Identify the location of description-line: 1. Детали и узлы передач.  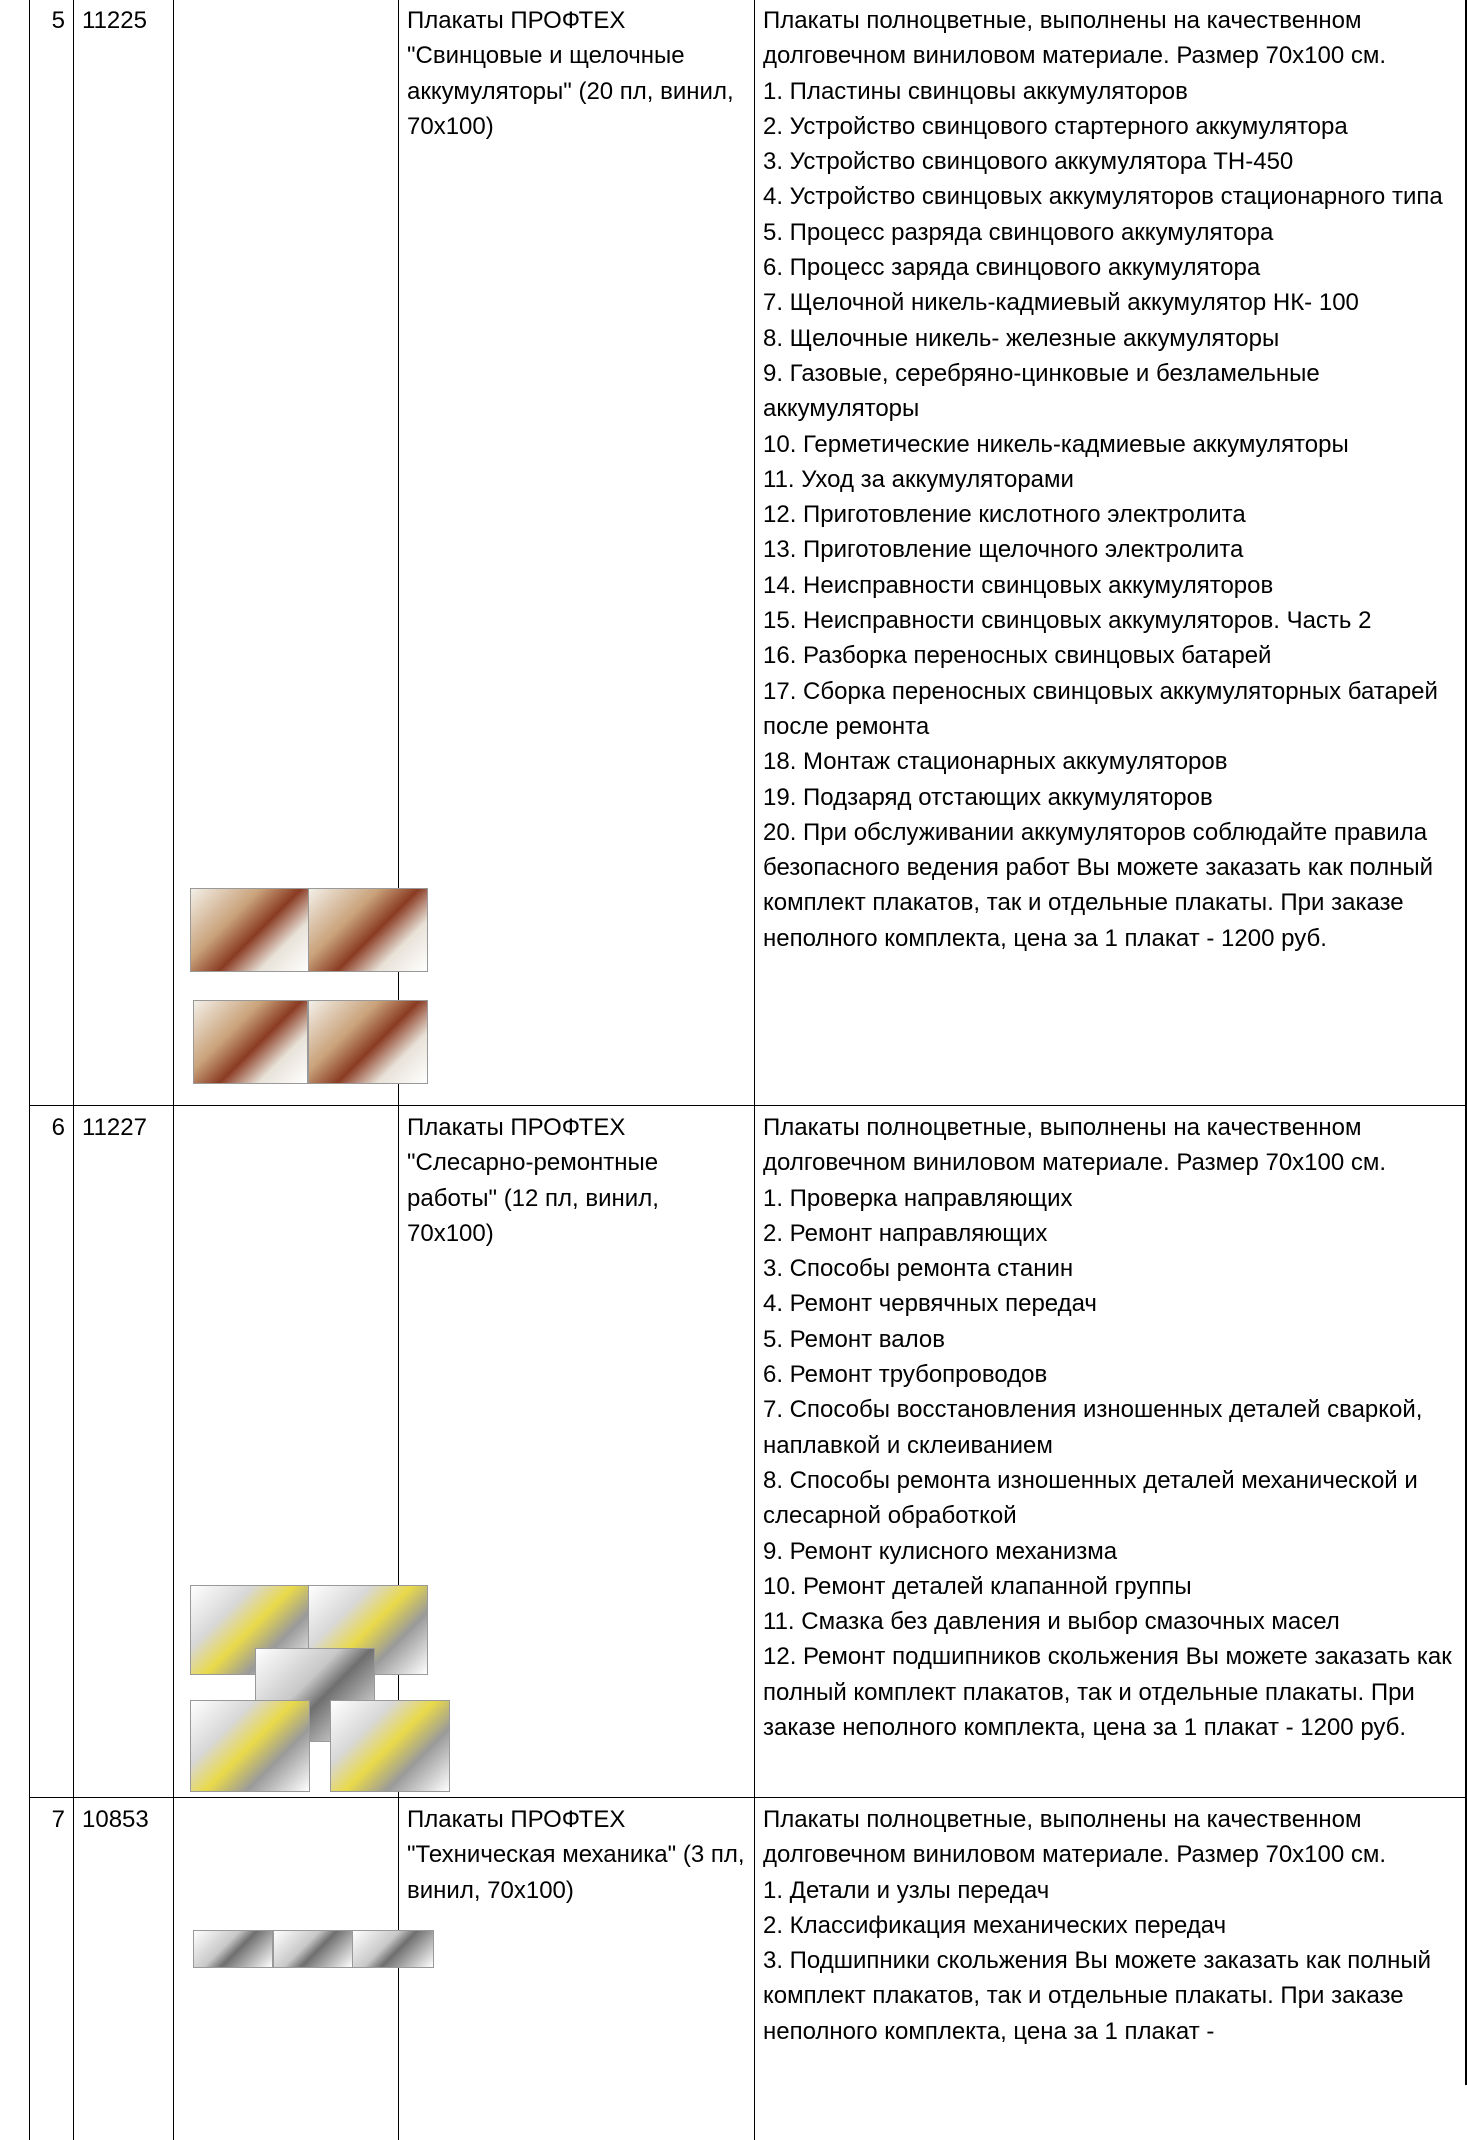
(906, 1890).